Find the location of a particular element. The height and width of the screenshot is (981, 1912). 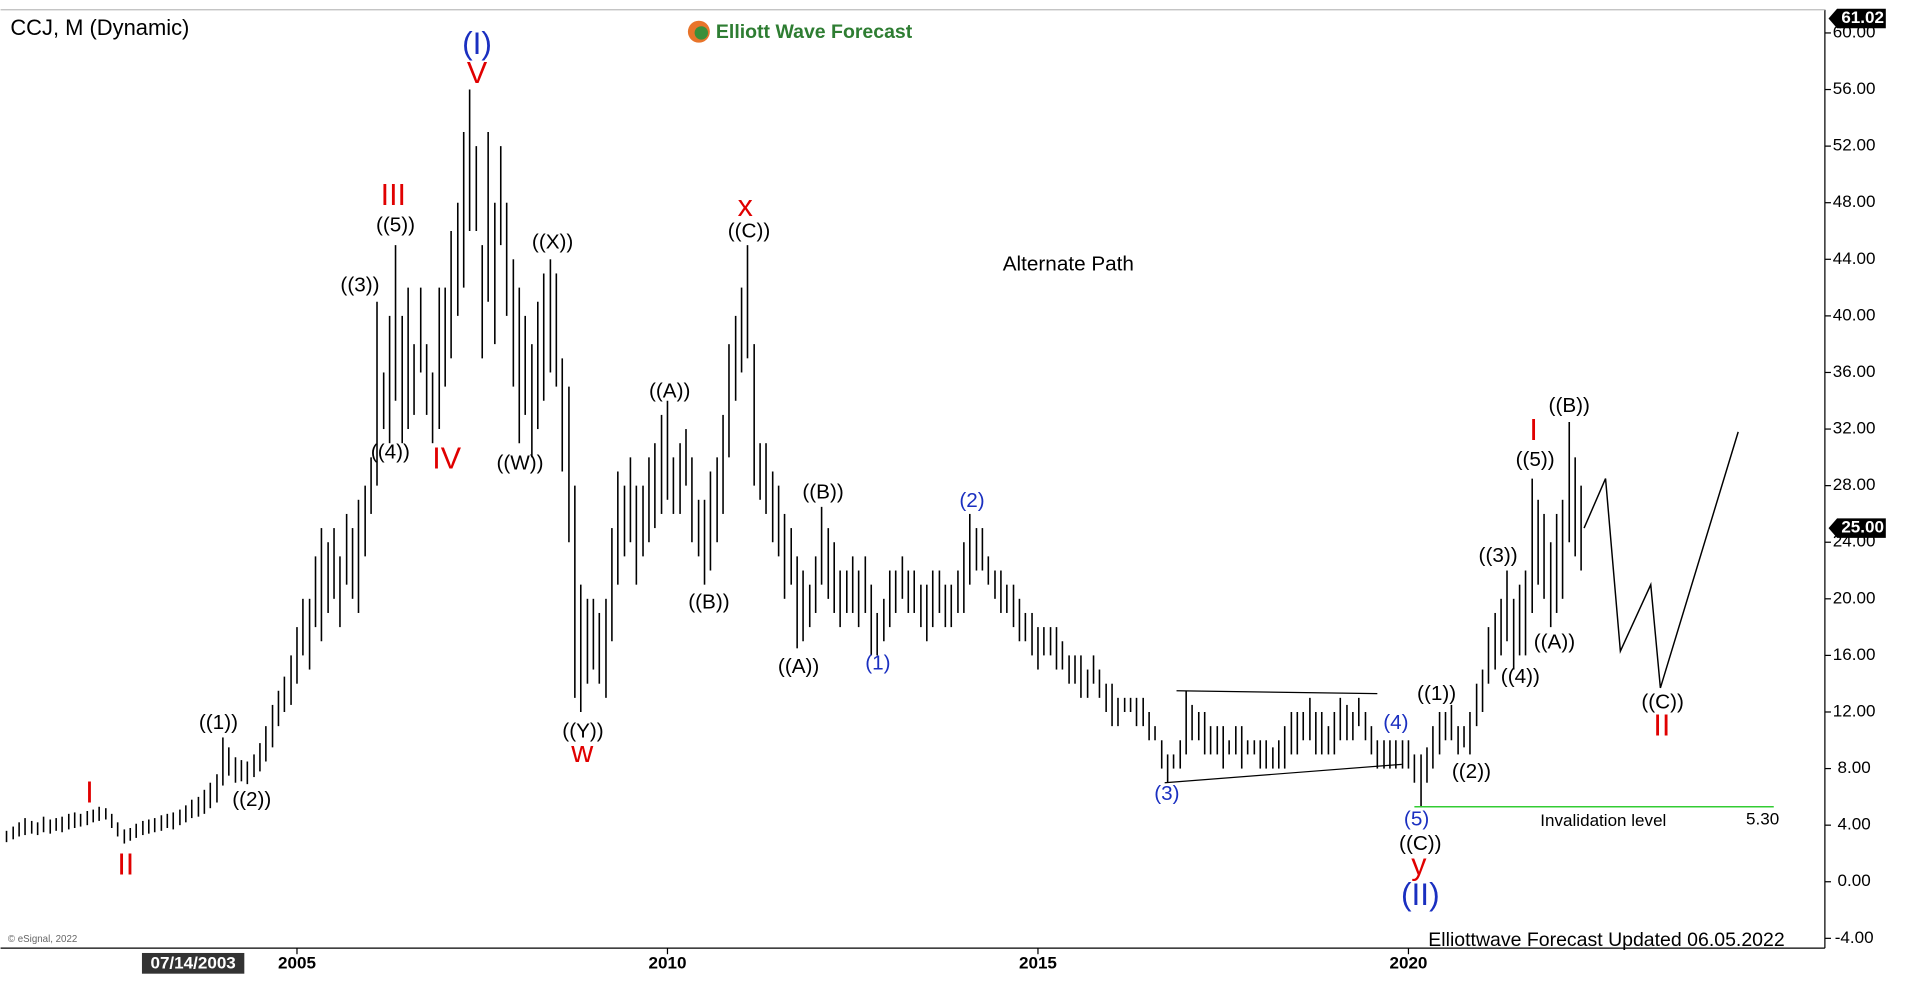

wave-label: IV is located at coordinates (446, 458).